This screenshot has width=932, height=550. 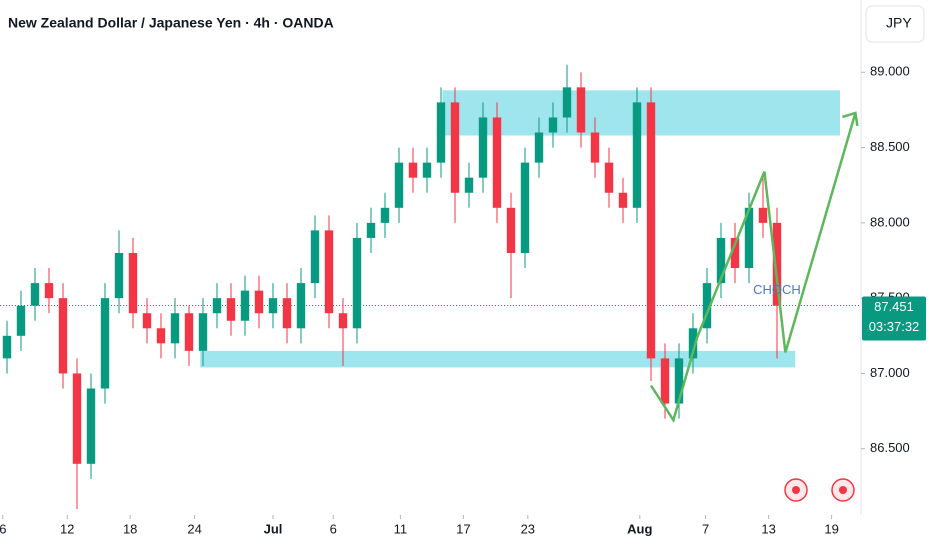 I want to click on zone, so click(x=498, y=359).